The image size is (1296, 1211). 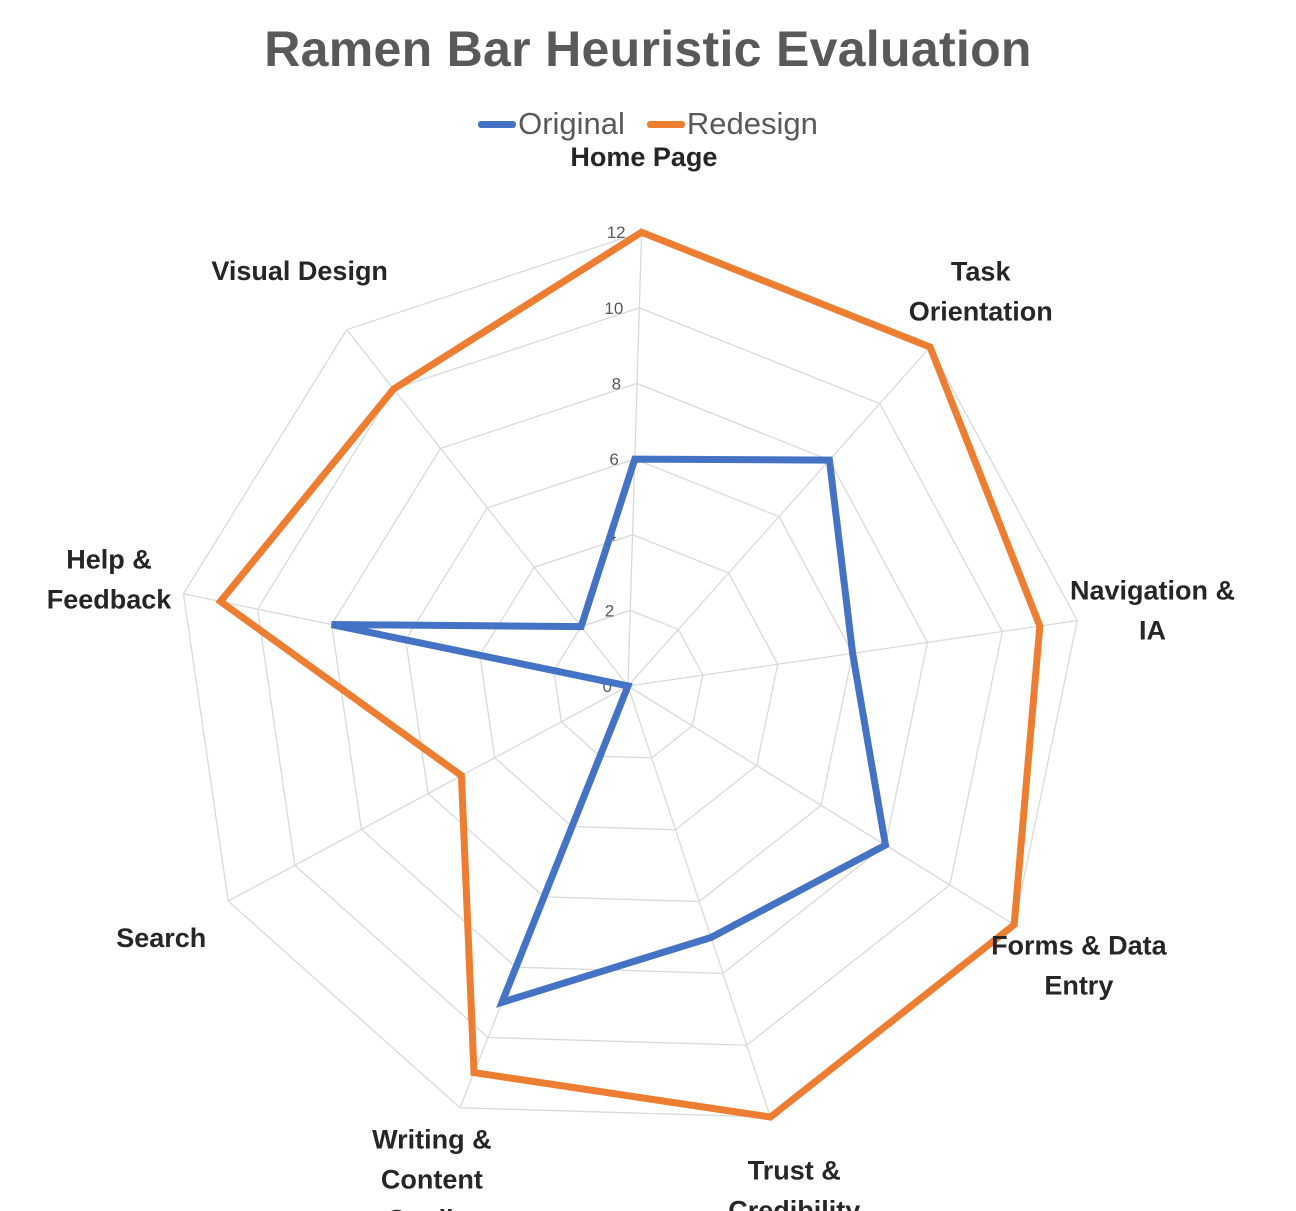 I want to click on category-label: Trust & Credibility, so click(x=794, y=1183).